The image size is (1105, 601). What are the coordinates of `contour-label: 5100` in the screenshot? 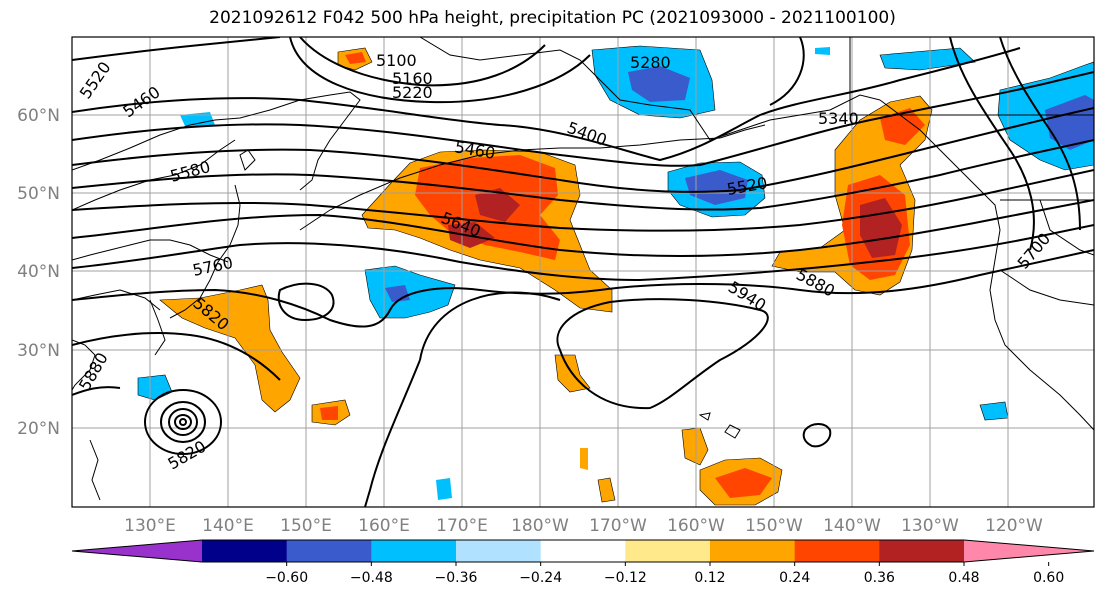 It's located at (396, 60).